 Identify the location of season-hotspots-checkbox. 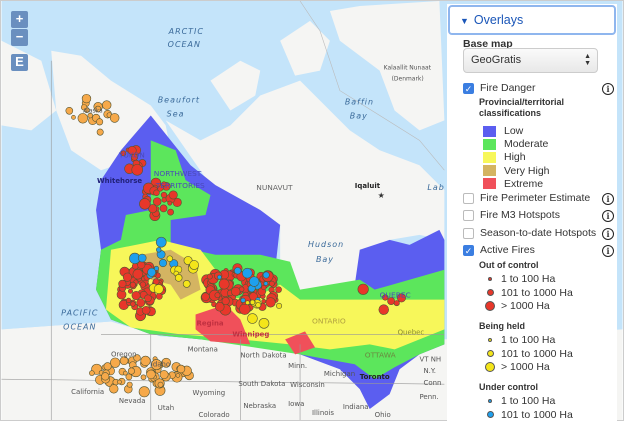
(468, 233).